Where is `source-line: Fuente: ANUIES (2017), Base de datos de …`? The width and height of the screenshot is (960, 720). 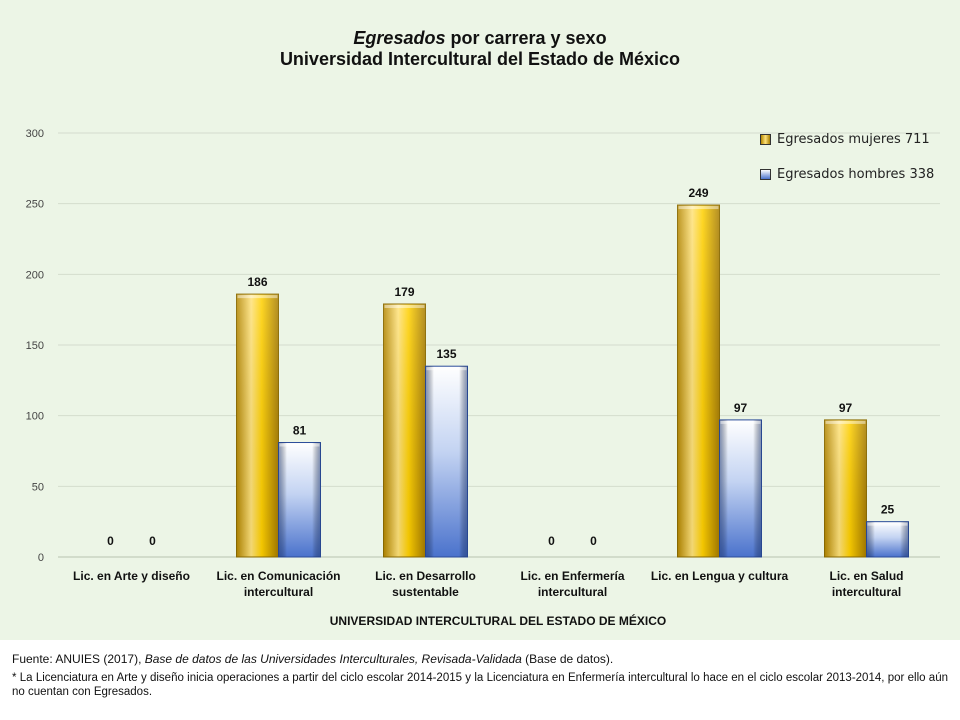 source-line: Fuente: ANUIES (2017), Base de datos de … is located at coordinates (480, 659).